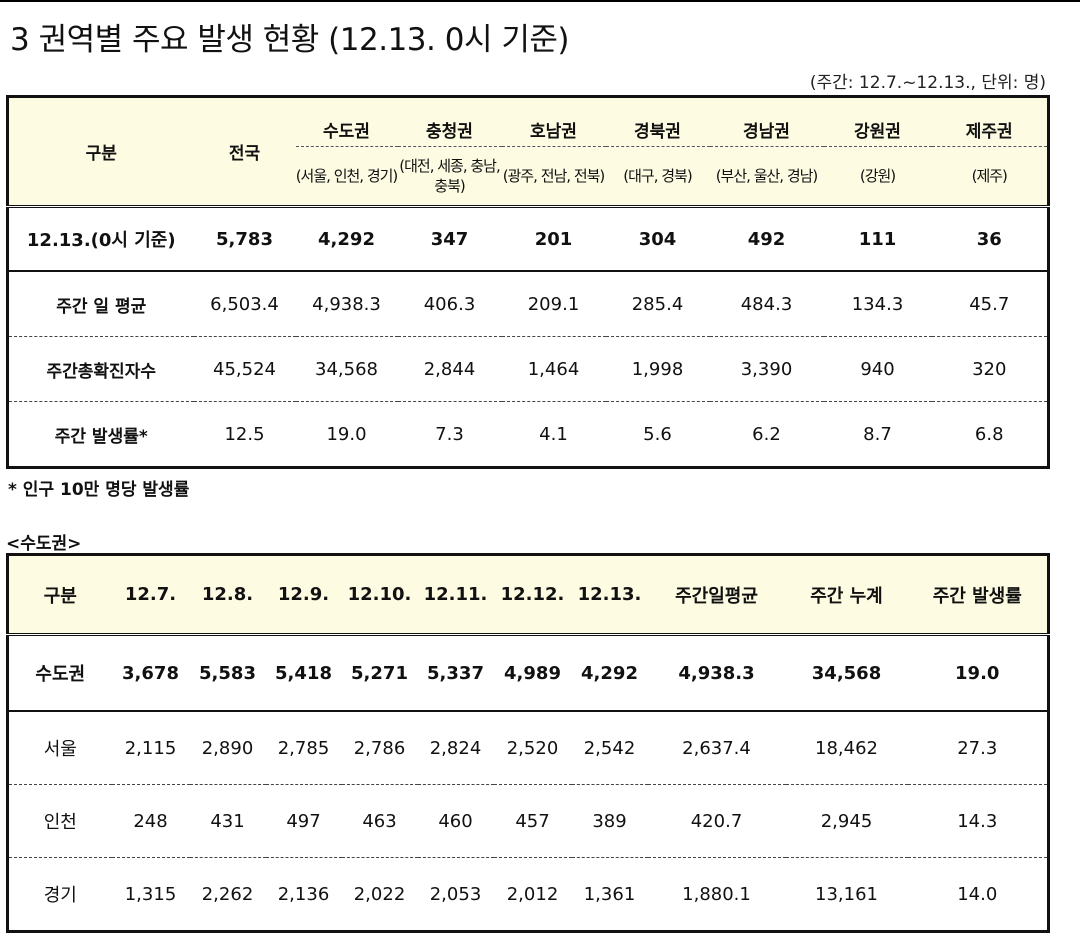 The width and height of the screenshot is (1080, 933). Describe the element at coordinates (846, 894) in the screenshot. I see `cell: 13,161` at that location.